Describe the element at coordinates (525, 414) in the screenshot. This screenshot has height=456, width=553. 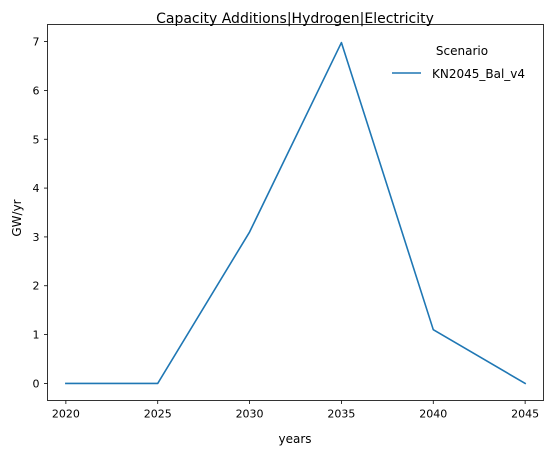
I see `x-tick-label: 2045` at that location.